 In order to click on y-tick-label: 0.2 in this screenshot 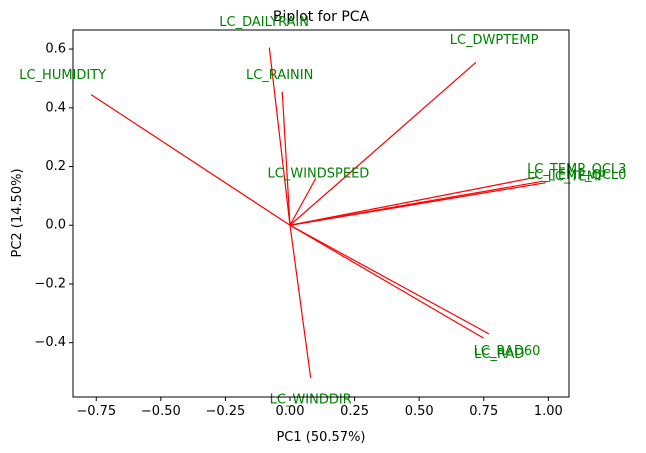, I will do `click(55, 166)`.